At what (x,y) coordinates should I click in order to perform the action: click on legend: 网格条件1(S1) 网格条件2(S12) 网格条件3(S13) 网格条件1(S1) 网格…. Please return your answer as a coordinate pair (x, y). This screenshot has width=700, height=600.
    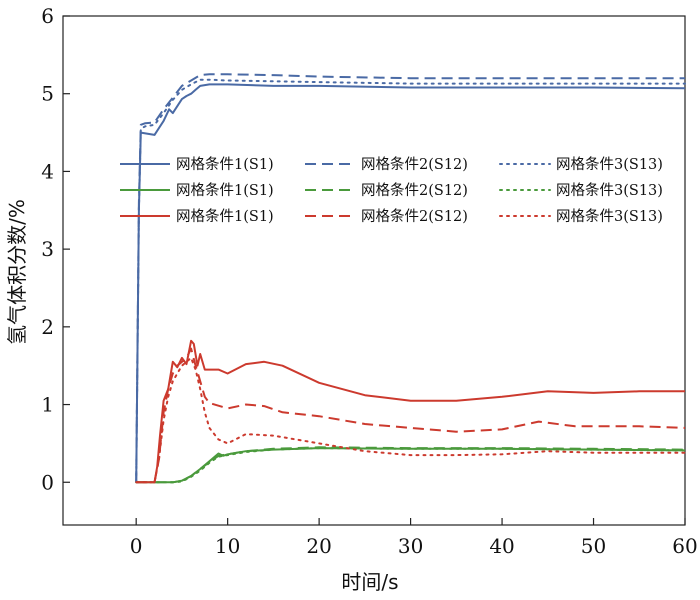
    Looking at the image, I should click on (391, 190).